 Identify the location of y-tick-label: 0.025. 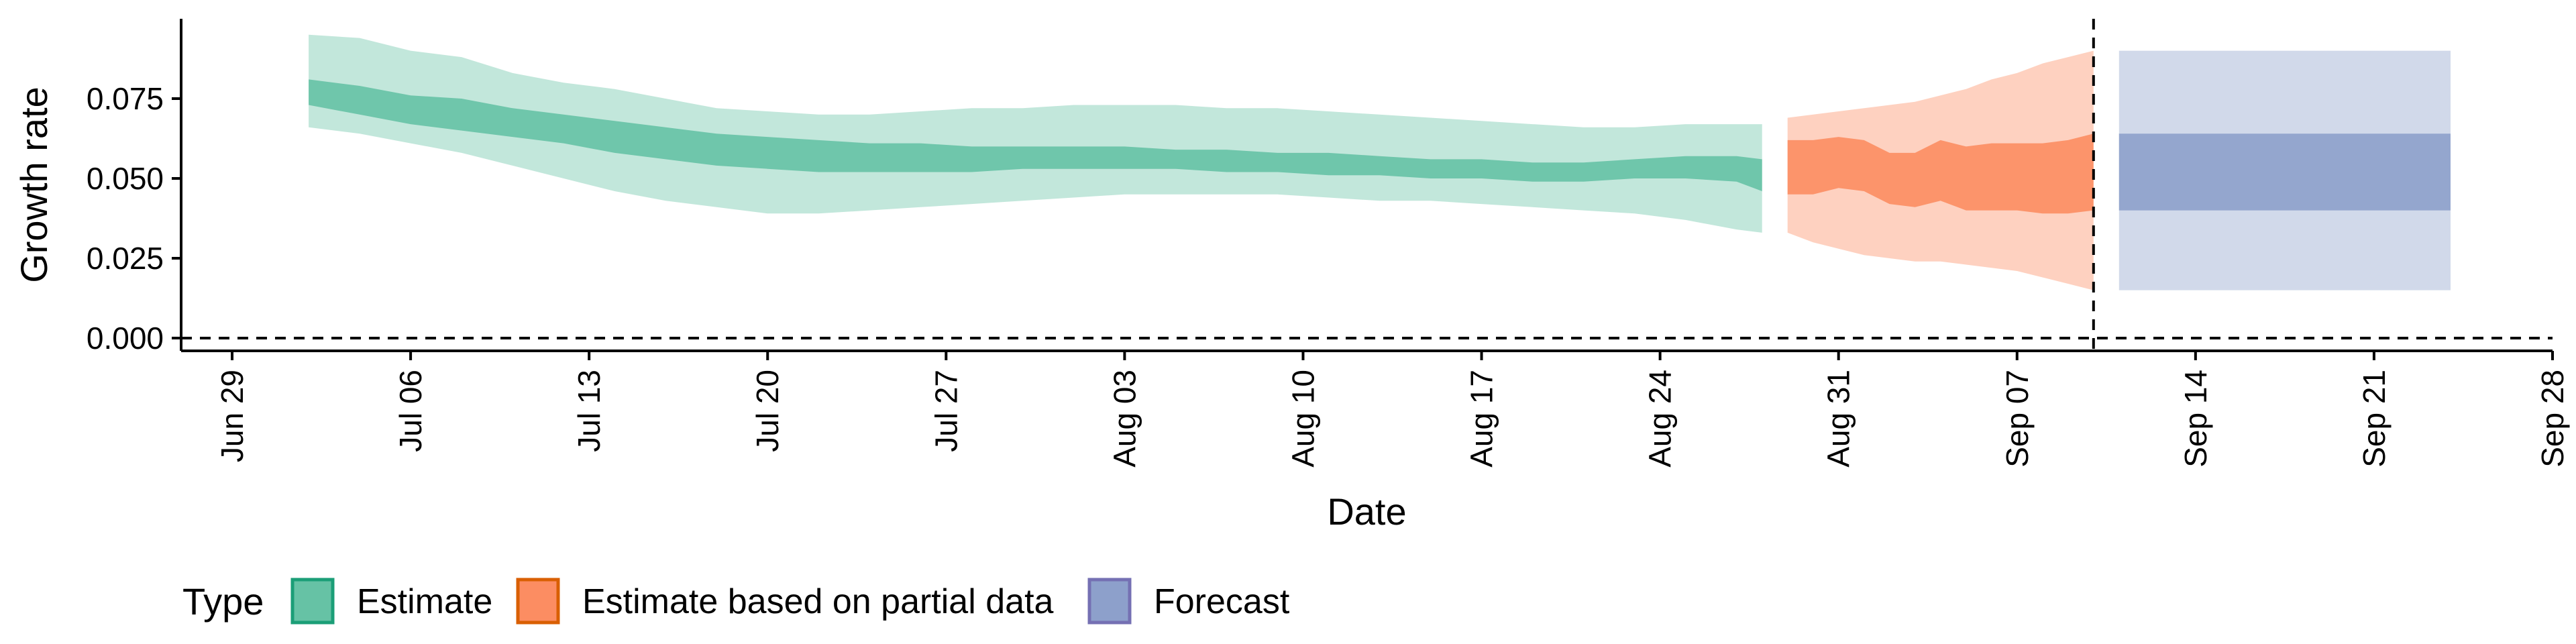
(125, 258).